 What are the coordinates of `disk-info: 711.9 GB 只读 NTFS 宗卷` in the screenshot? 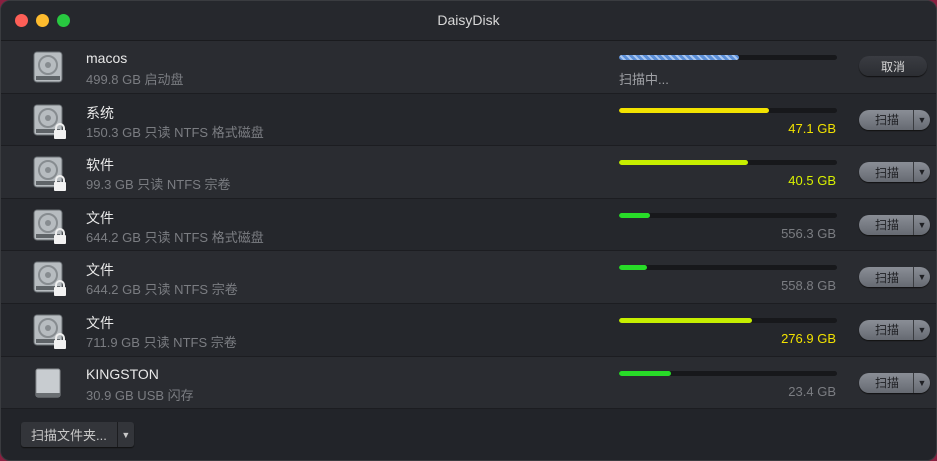 It's located at (161, 342).